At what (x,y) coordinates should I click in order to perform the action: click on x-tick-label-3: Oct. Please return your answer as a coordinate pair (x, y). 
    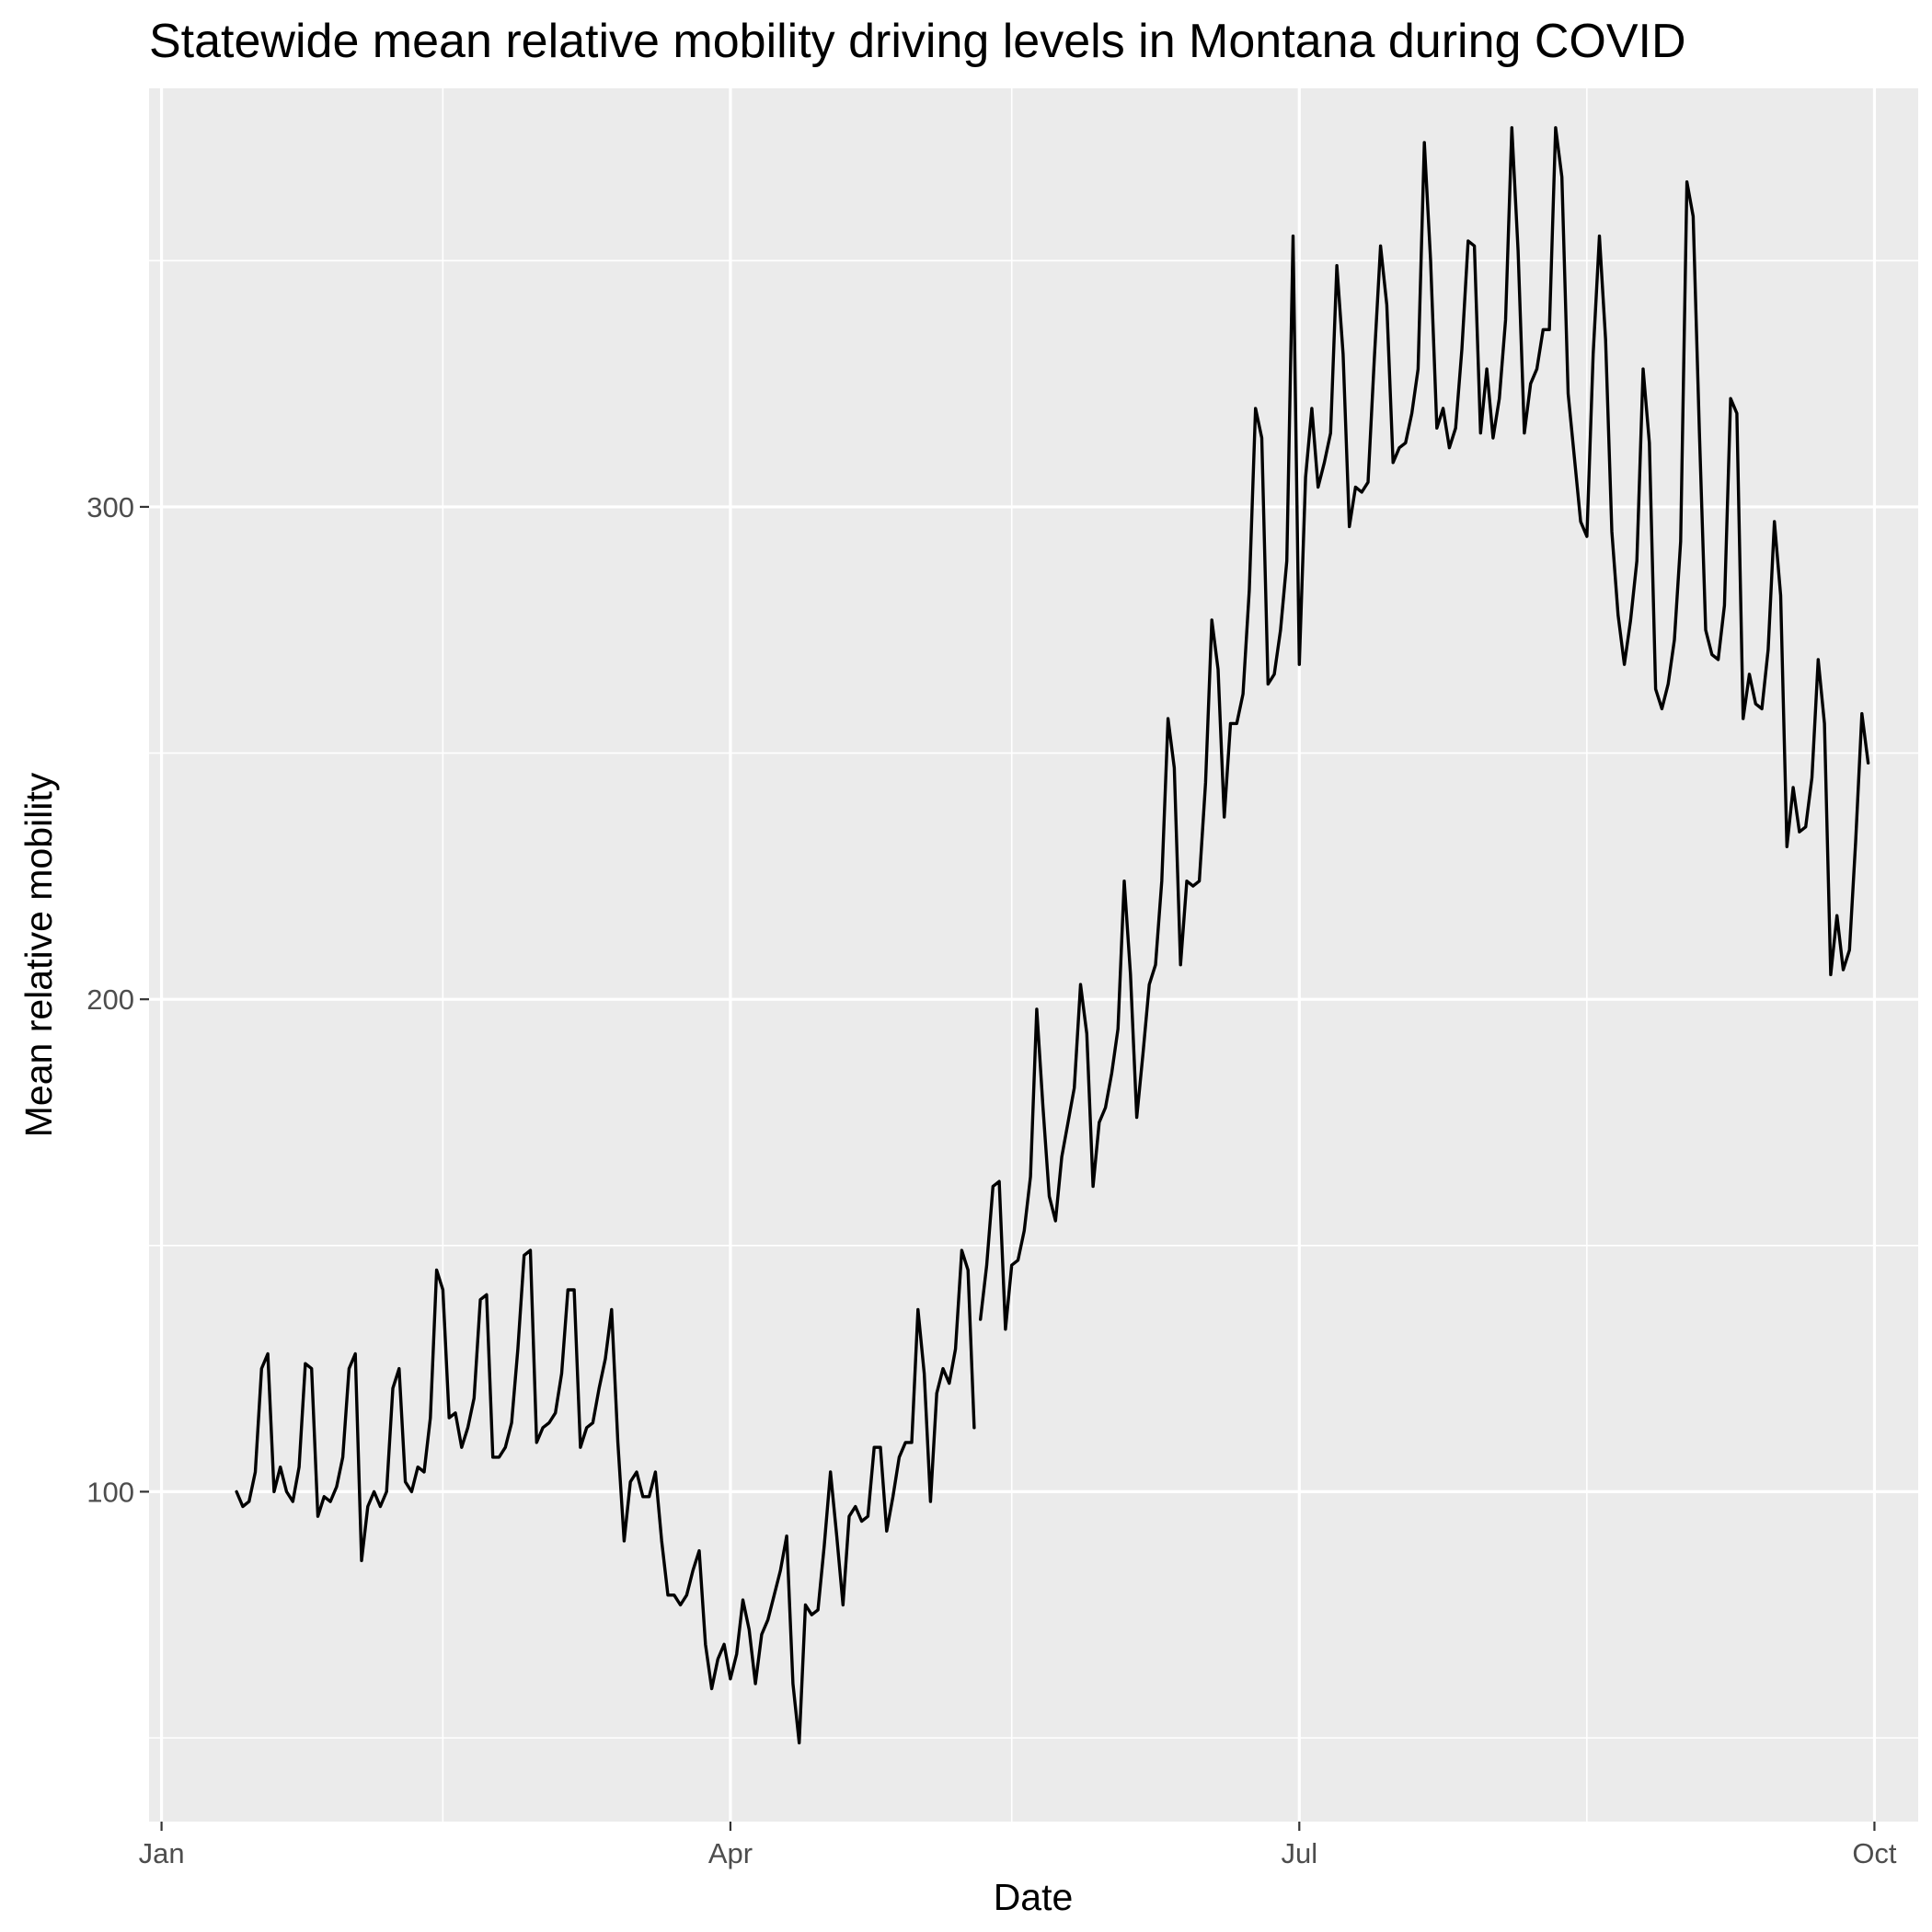
    Looking at the image, I should click on (1874, 1853).